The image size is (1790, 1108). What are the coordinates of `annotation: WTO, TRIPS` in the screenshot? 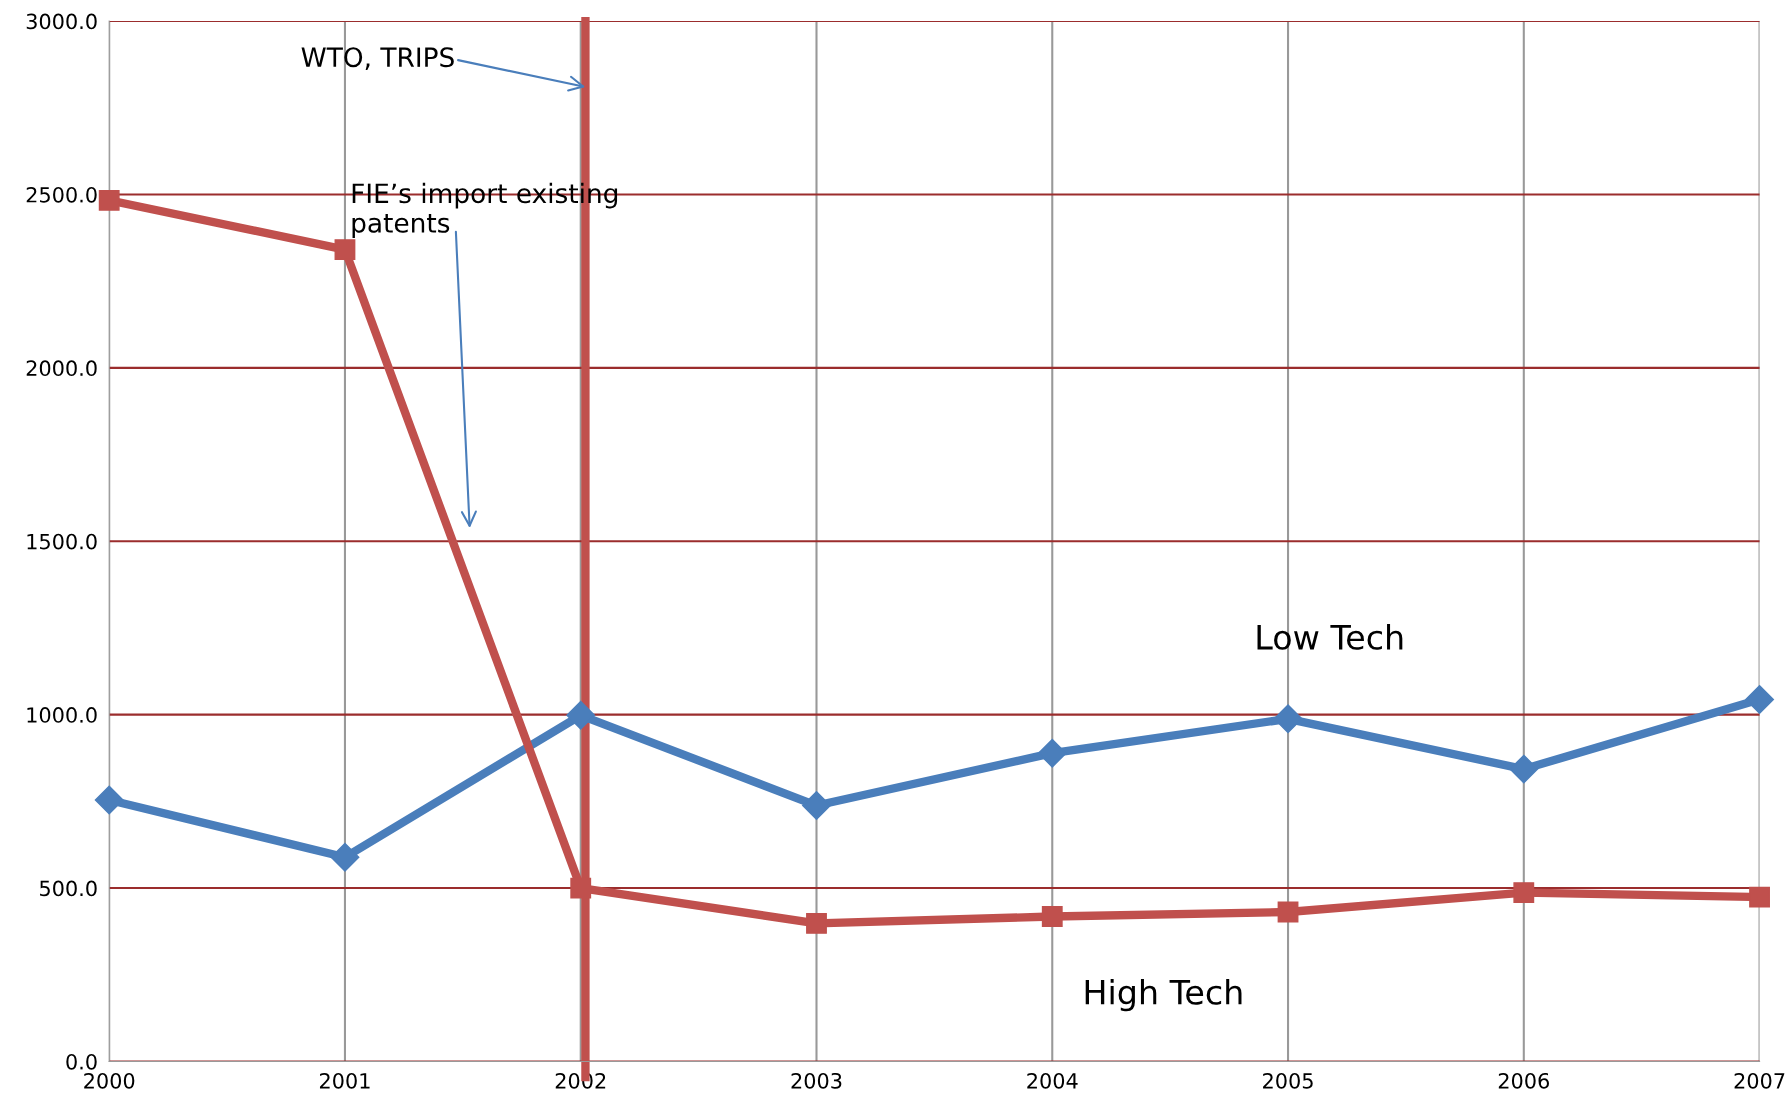 It's located at (377, 58).